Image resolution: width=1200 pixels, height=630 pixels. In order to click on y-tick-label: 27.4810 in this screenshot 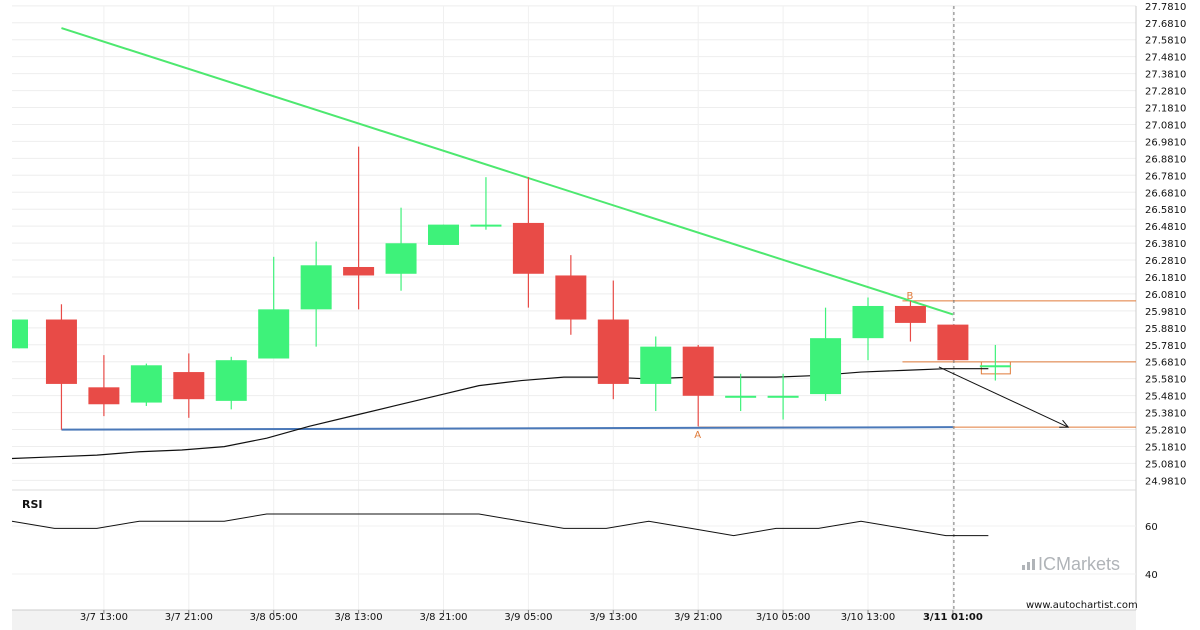, I will do `click(1165, 58)`.